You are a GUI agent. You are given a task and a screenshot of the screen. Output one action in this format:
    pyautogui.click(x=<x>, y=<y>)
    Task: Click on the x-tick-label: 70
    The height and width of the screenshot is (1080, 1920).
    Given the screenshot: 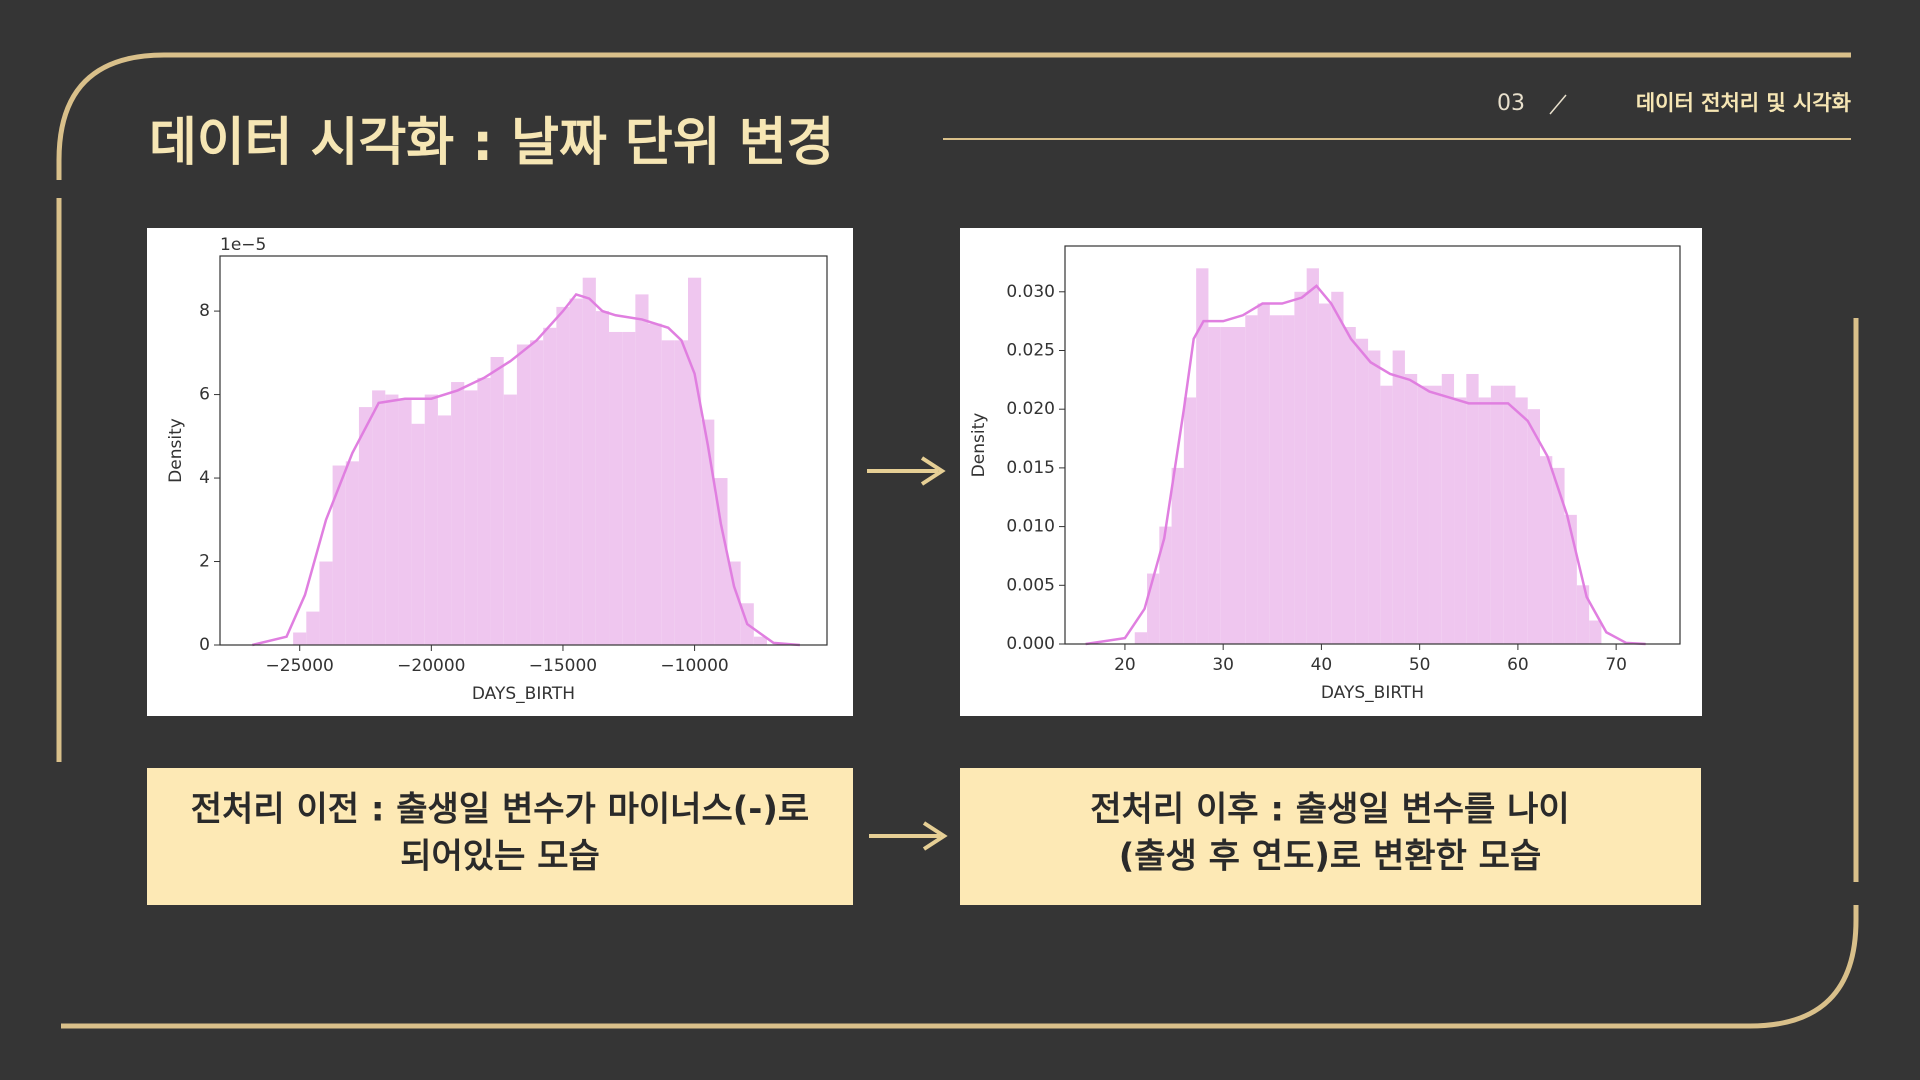 What is the action you would take?
    pyautogui.click(x=1616, y=665)
    